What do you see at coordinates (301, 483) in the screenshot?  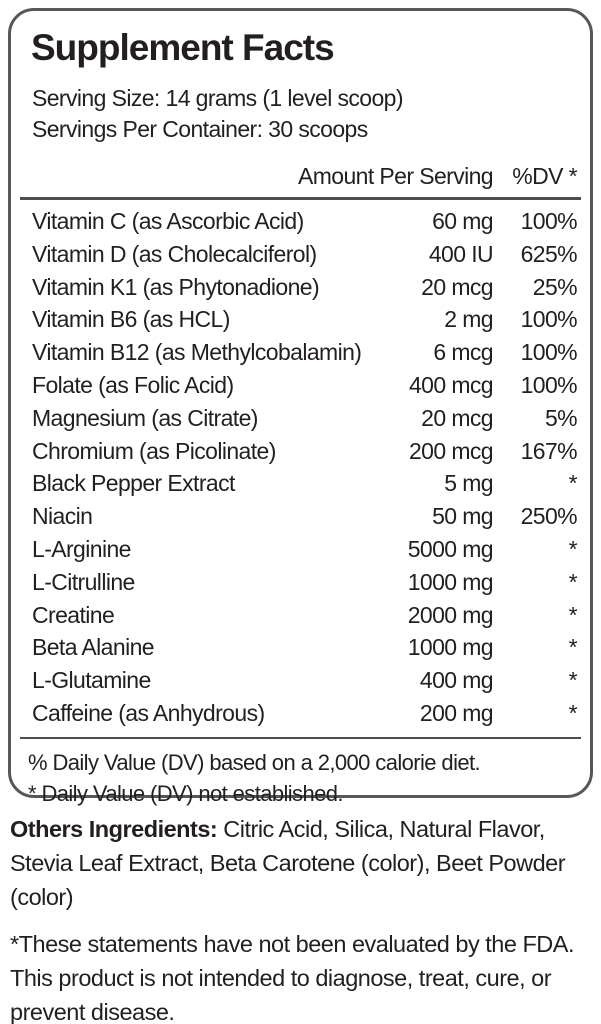 I see `ingredient-row: Black Pepper Extract 5 mg *` at bounding box center [301, 483].